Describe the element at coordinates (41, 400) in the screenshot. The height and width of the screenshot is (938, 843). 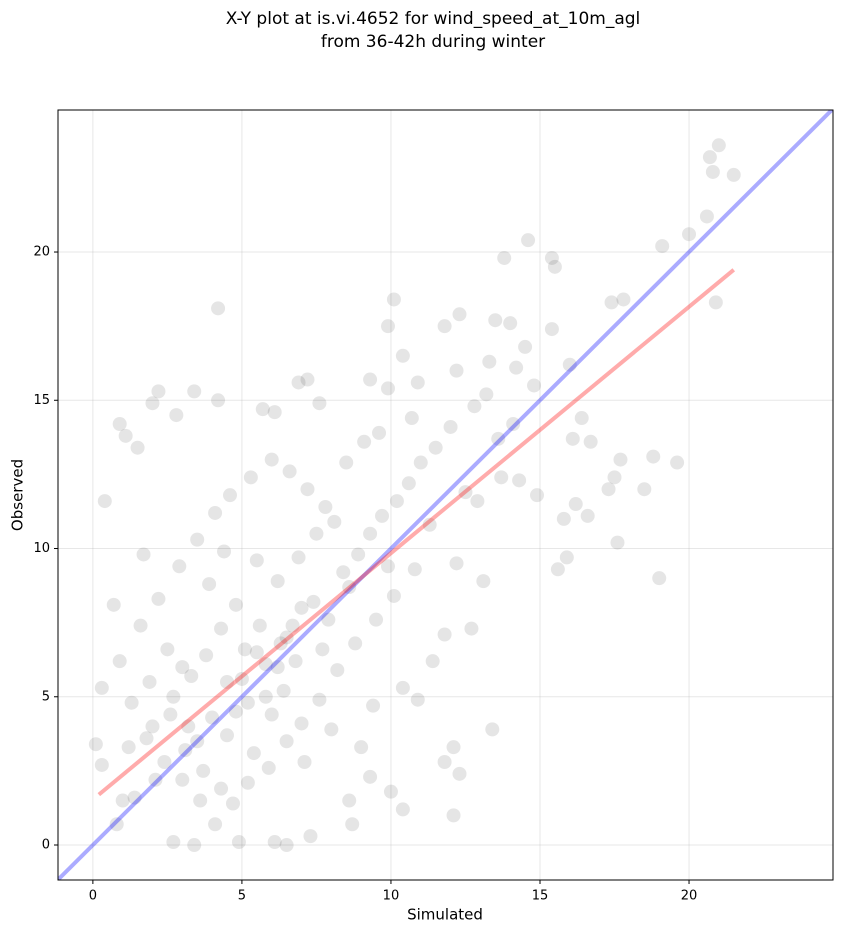
I see `y-tick-label: 15` at that location.